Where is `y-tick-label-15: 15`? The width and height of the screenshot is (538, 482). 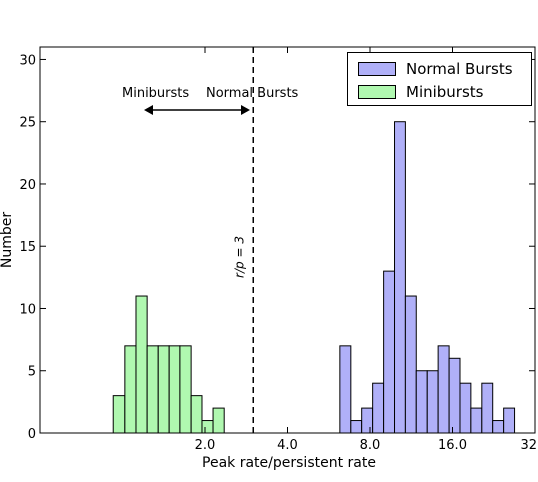
y-tick-label-15: 15 is located at coordinates (27, 247).